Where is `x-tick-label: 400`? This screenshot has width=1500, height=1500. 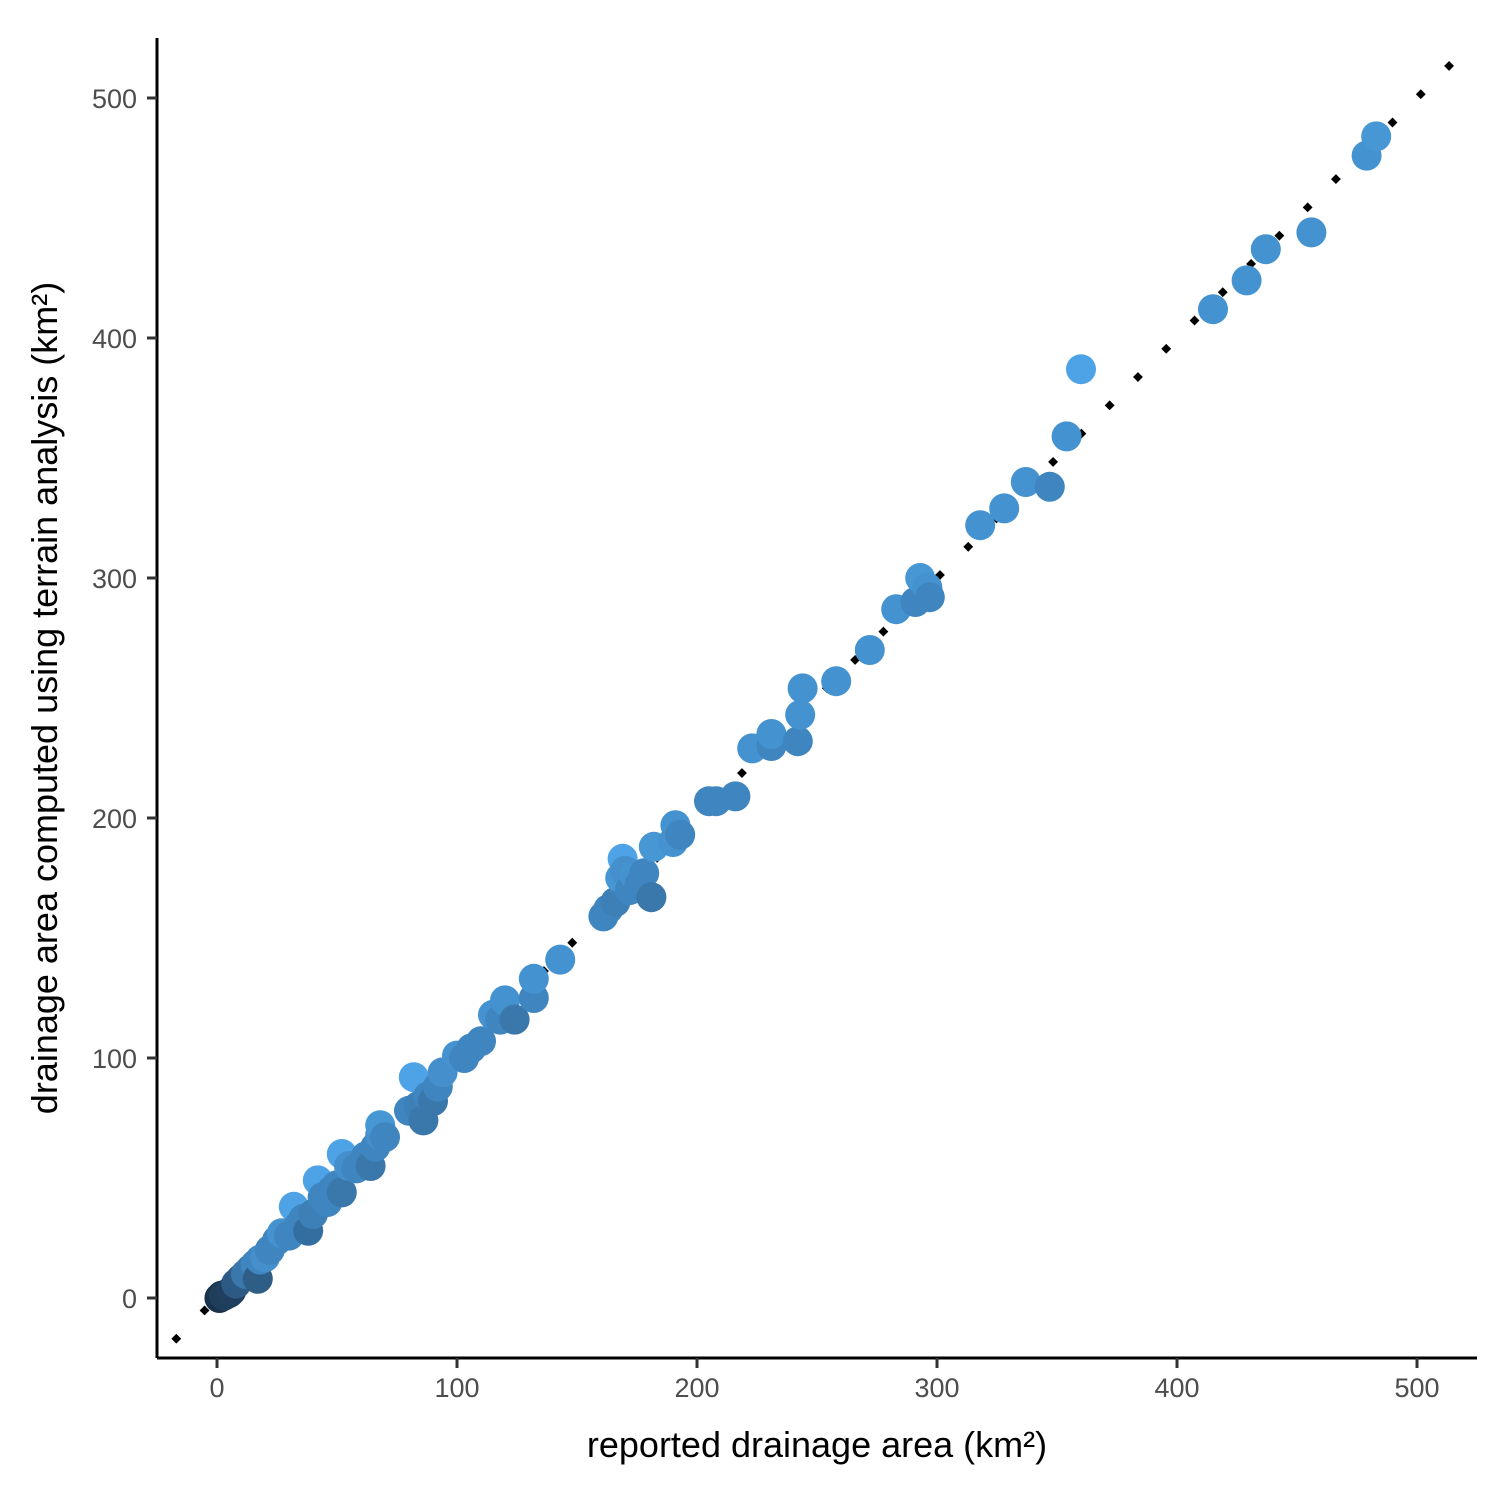 x-tick-label: 400 is located at coordinates (1176, 1388).